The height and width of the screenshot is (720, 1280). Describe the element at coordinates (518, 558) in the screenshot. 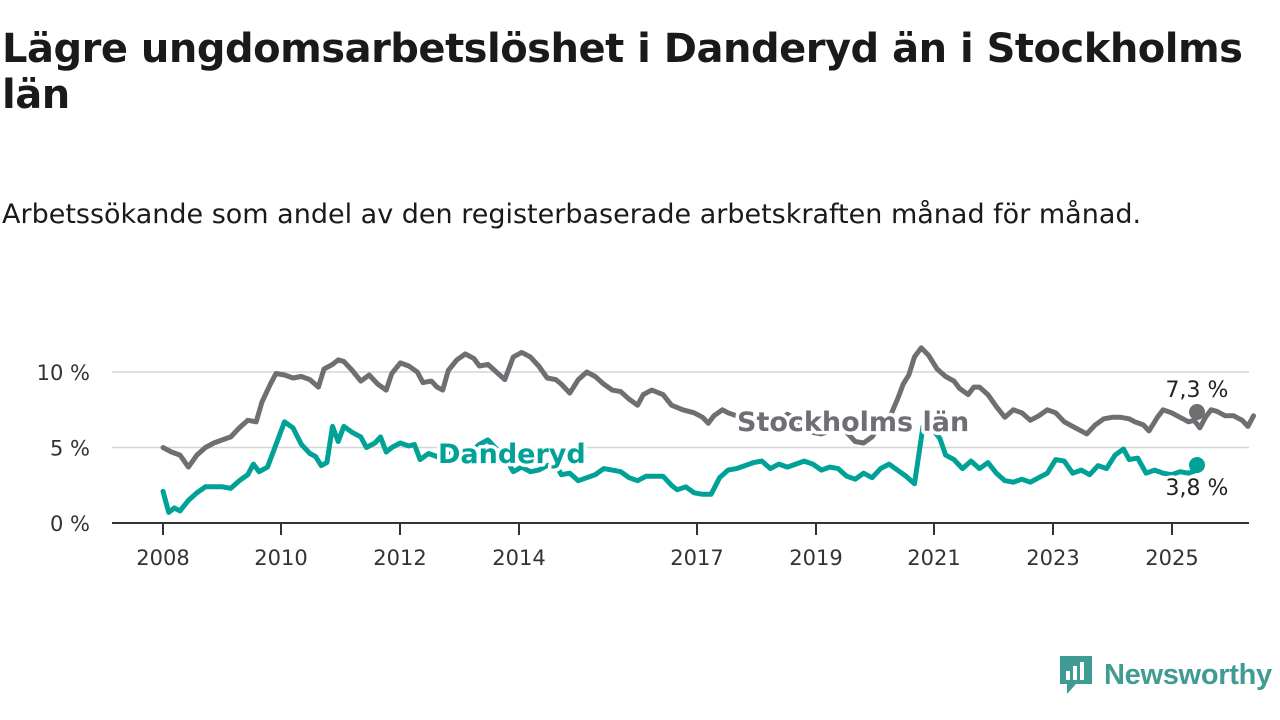

I see `x-tick-label: 2014` at that location.